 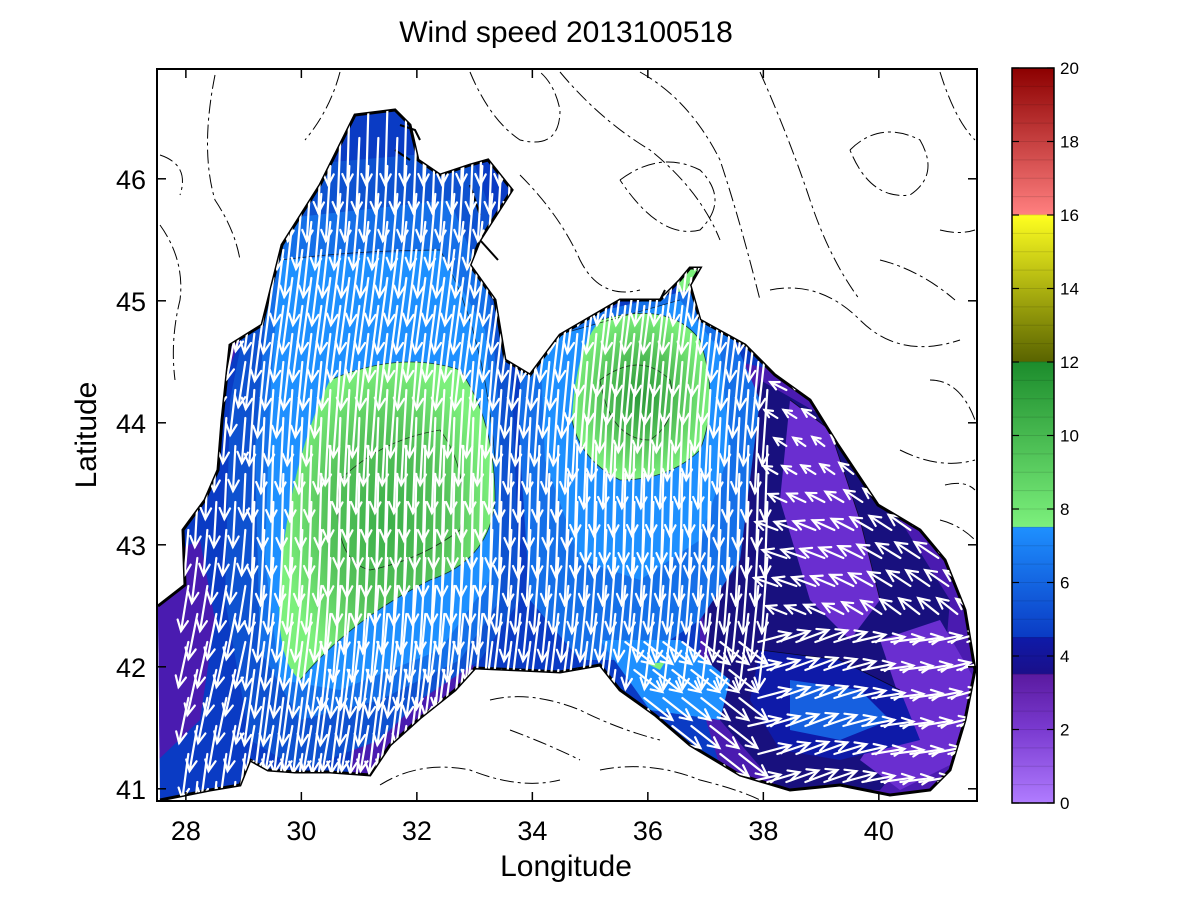 What do you see at coordinates (131, 668) in the screenshot?
I see `y-tick-label: 42` at bounding box center [131, 668].